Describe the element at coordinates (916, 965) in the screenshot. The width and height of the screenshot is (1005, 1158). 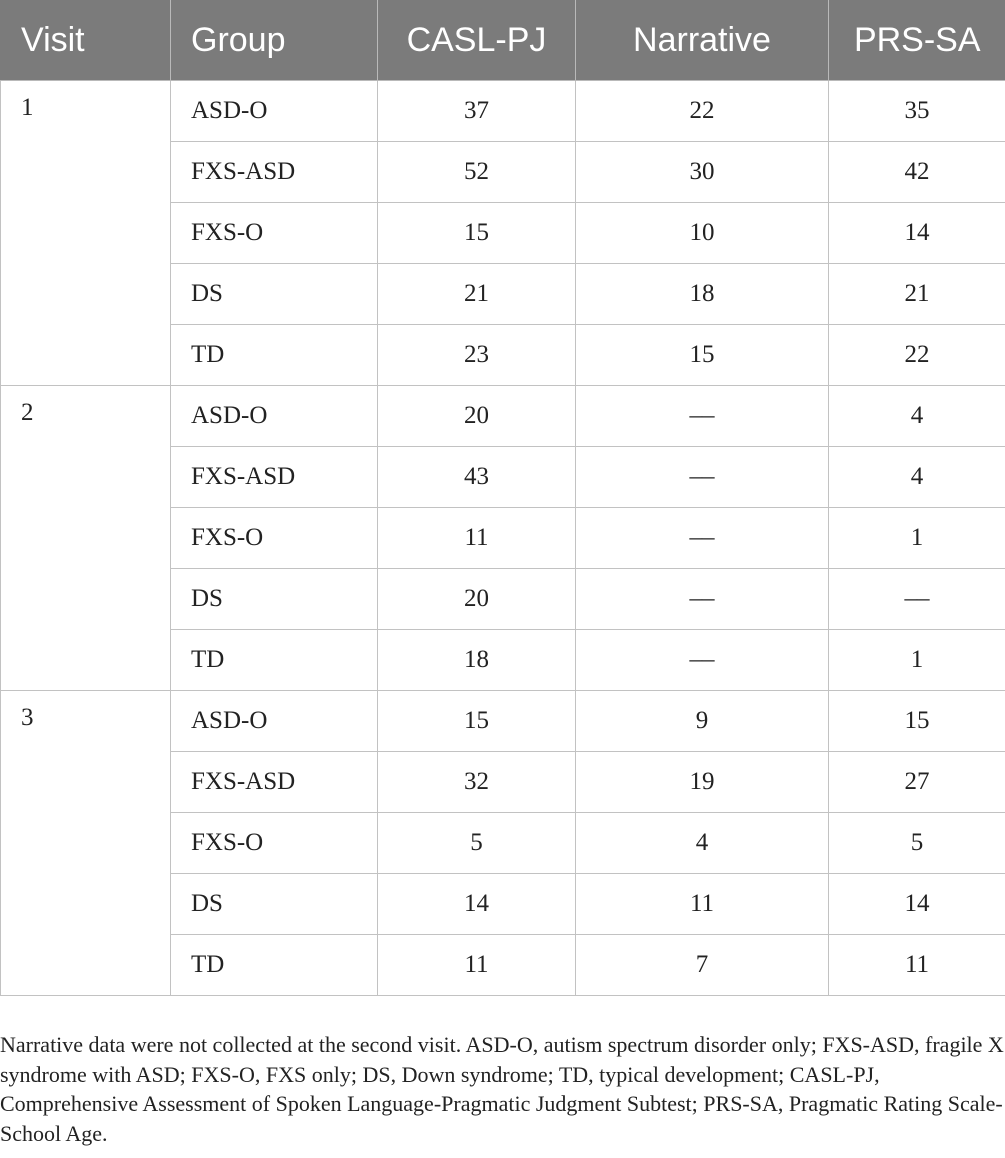
I see `prs-sa-cell: 11` at that location.